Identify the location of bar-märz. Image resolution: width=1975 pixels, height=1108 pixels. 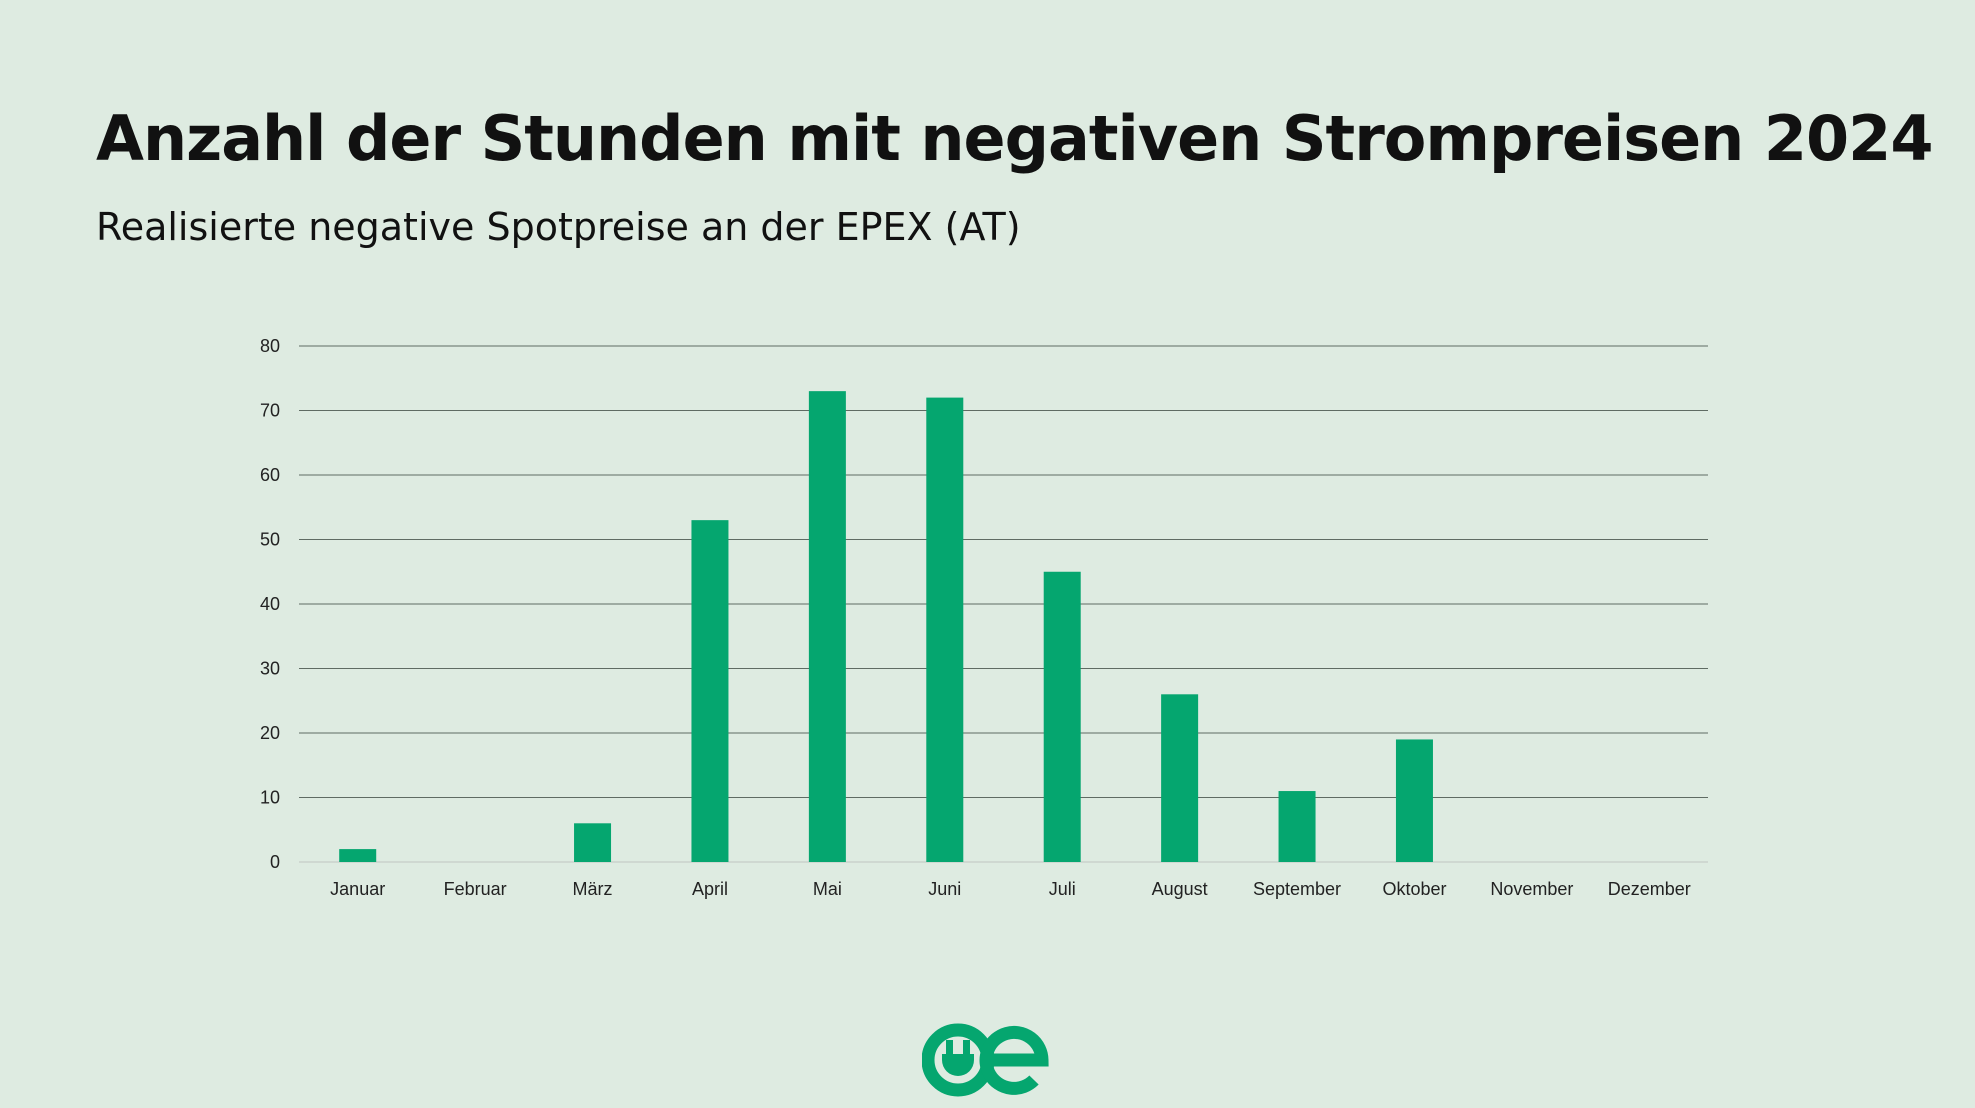
(593, 842).